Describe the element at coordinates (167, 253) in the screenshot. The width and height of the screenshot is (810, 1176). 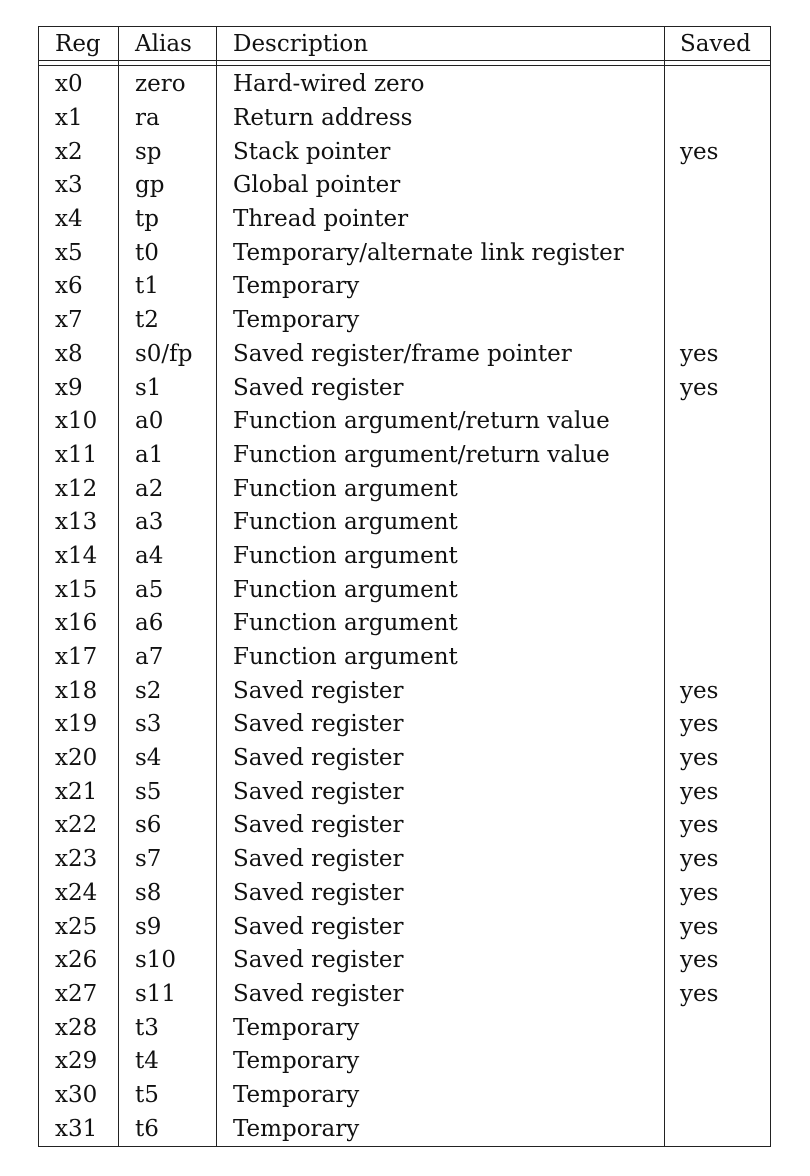
I see `cell-alias: t0` at that location.